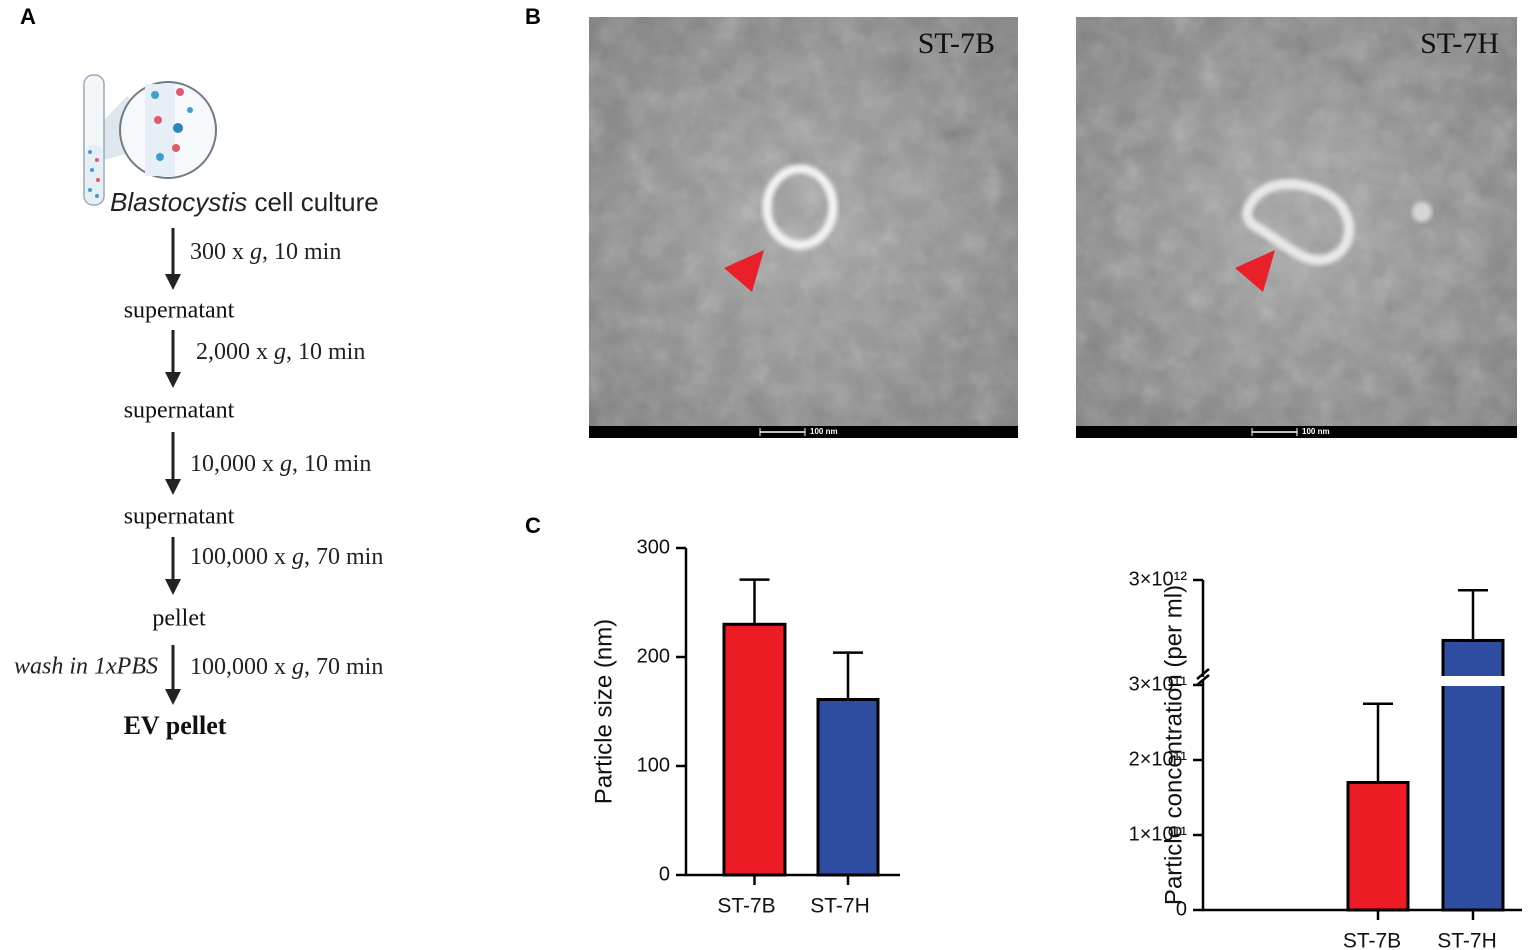 This screenshot has width=1535, height=950. What do you see at coordinates (178, 202) in the screenshot?
I see `organism: Blastocystis` at bounding box center [178, 202].